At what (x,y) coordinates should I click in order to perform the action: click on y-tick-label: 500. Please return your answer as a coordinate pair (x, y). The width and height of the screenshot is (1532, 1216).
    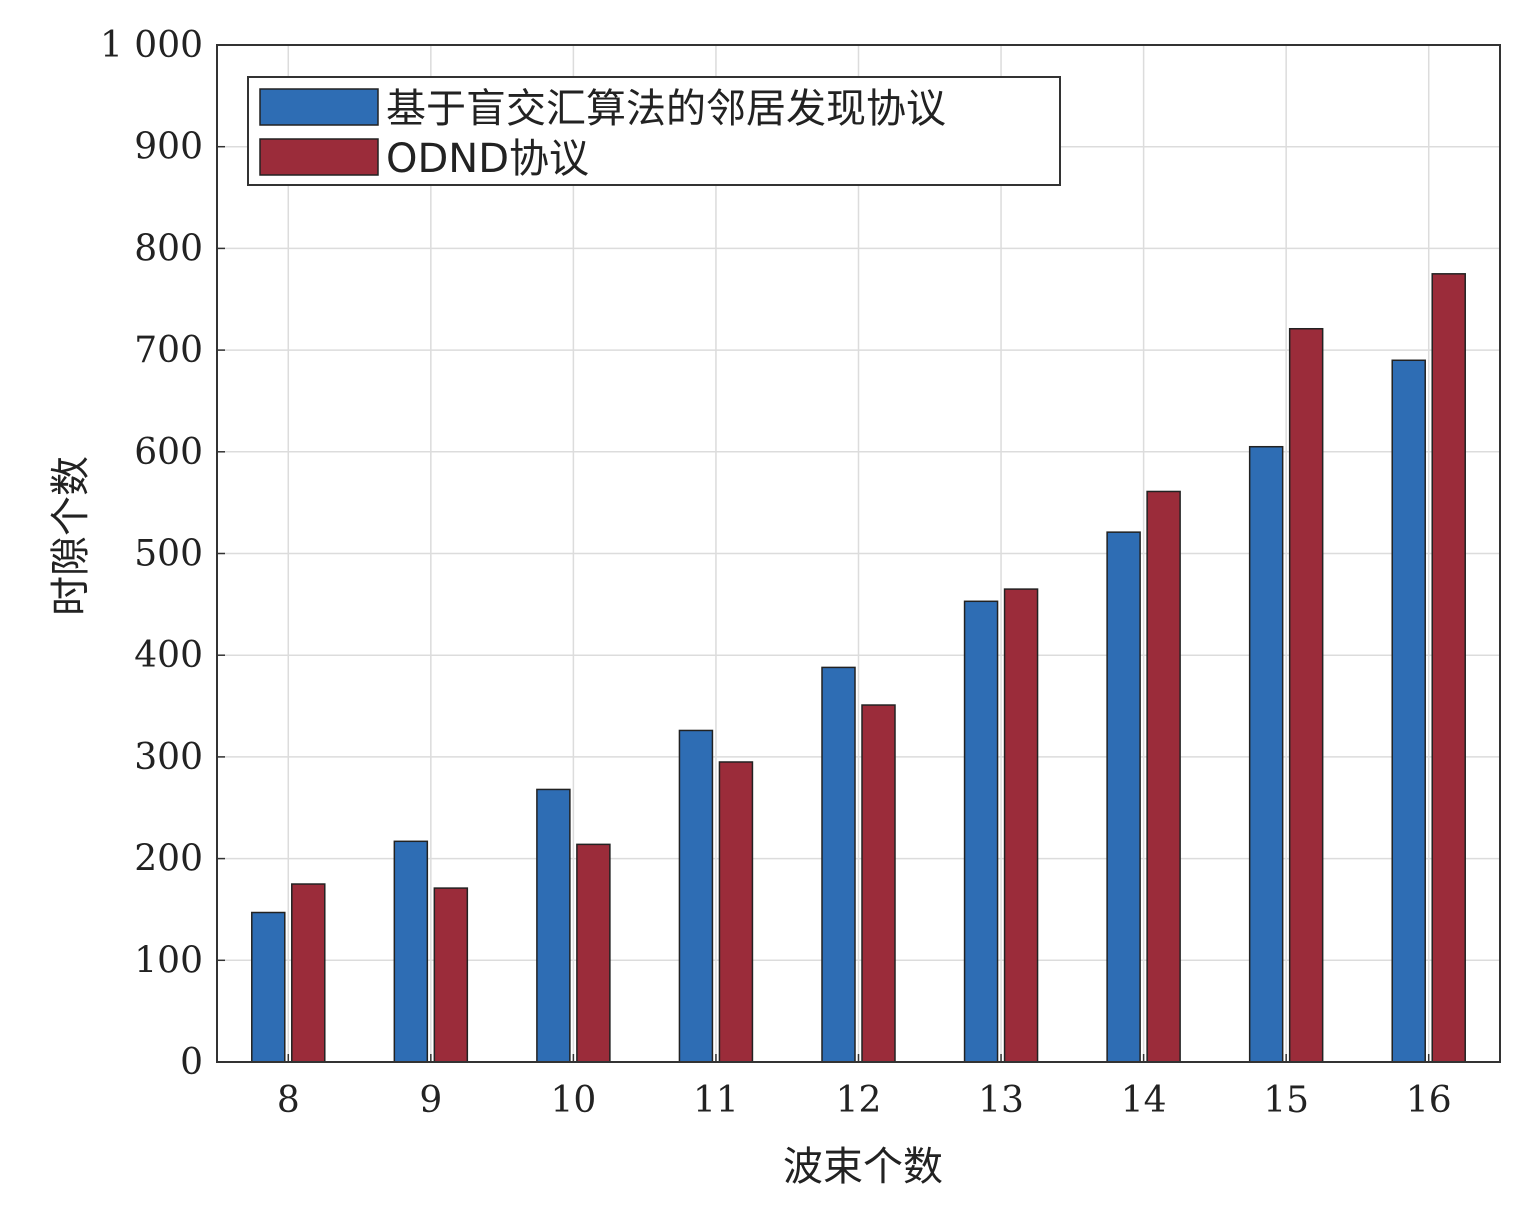
    Looking at the image, I should click on (168, 554).